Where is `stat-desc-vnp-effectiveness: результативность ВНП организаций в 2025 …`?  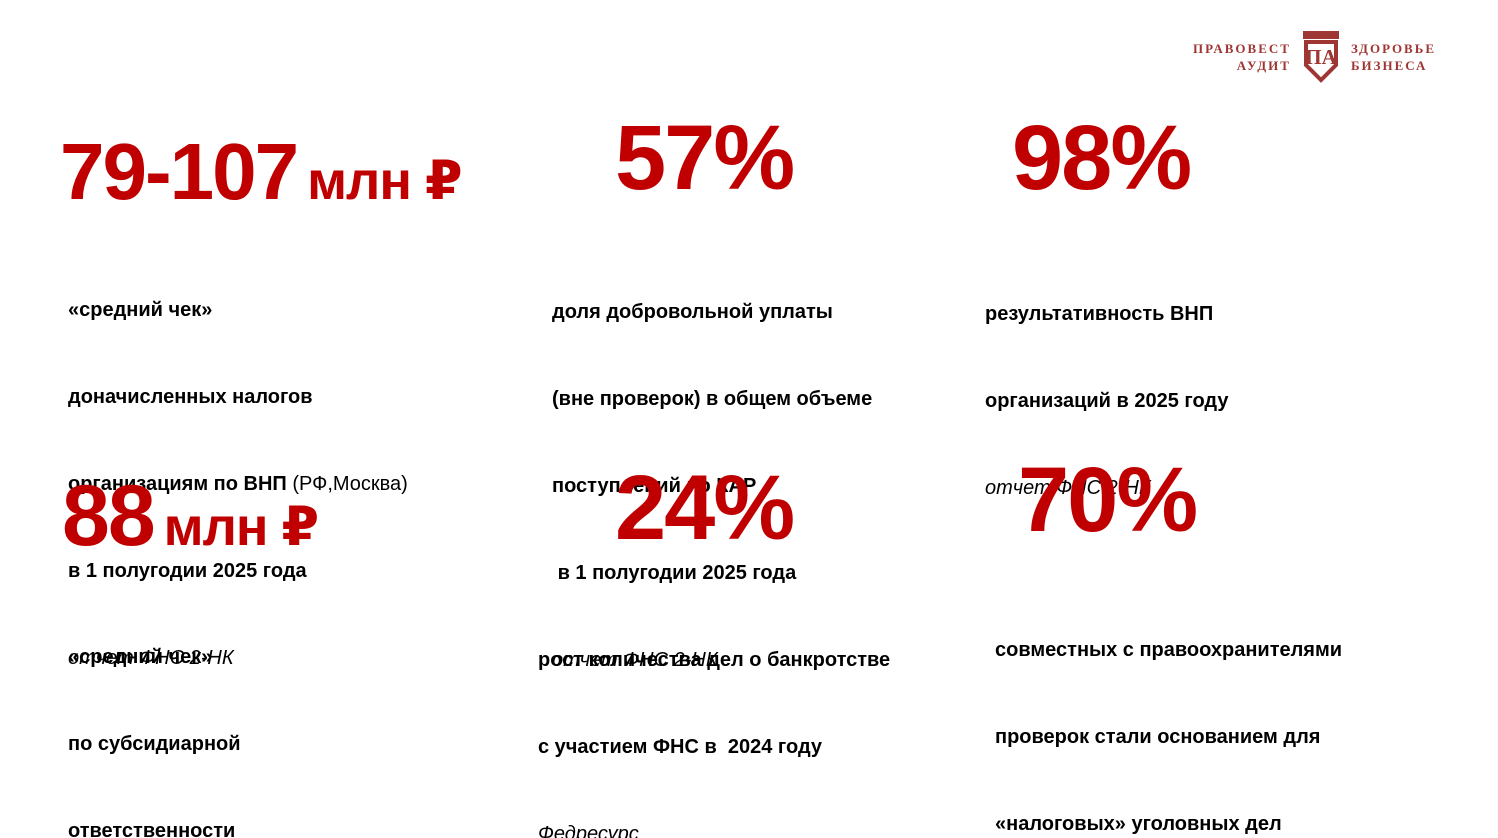
stat-desc-vnp-effectiveness: результативность ВНП организаций в 2025 … is located at coordinates (1107, 401).